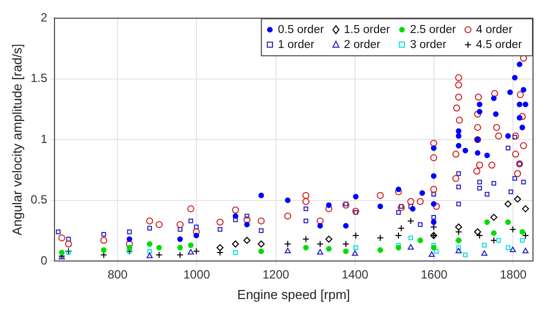 The image size is (547, 313). I want to click on x-tick-label: 800, so click(118, 275).